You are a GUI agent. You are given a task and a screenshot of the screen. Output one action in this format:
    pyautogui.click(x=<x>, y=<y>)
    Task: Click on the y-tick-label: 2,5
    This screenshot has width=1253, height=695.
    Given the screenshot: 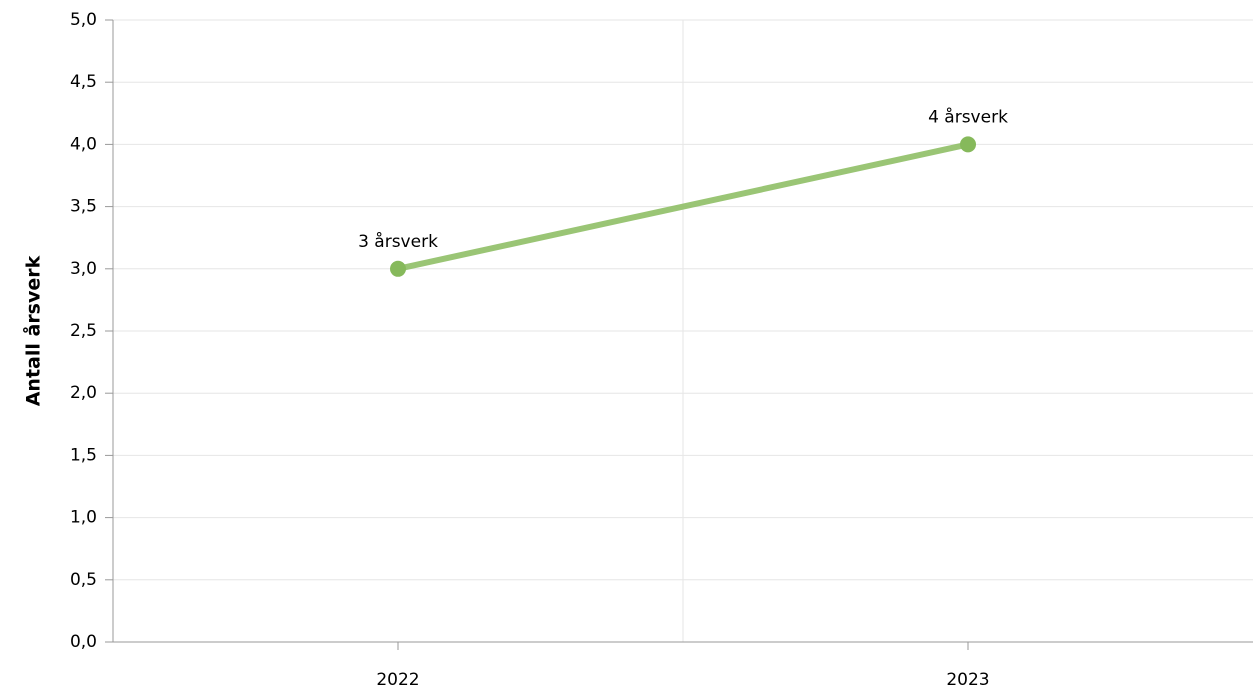 What is the action you would take?
    pyautogui.click(x=83, y=331)
    